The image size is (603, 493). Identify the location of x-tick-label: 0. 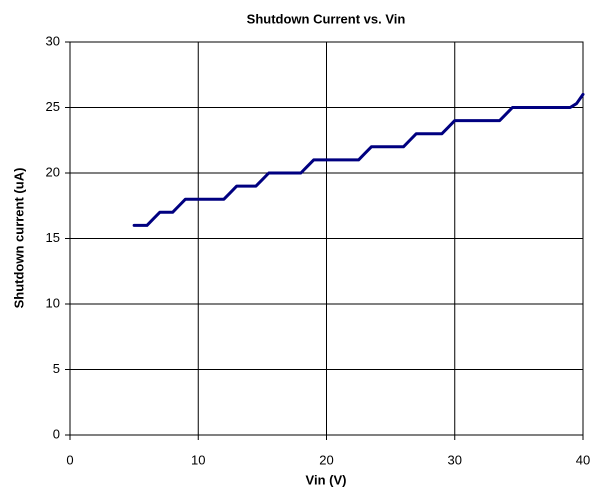
(69, 459).